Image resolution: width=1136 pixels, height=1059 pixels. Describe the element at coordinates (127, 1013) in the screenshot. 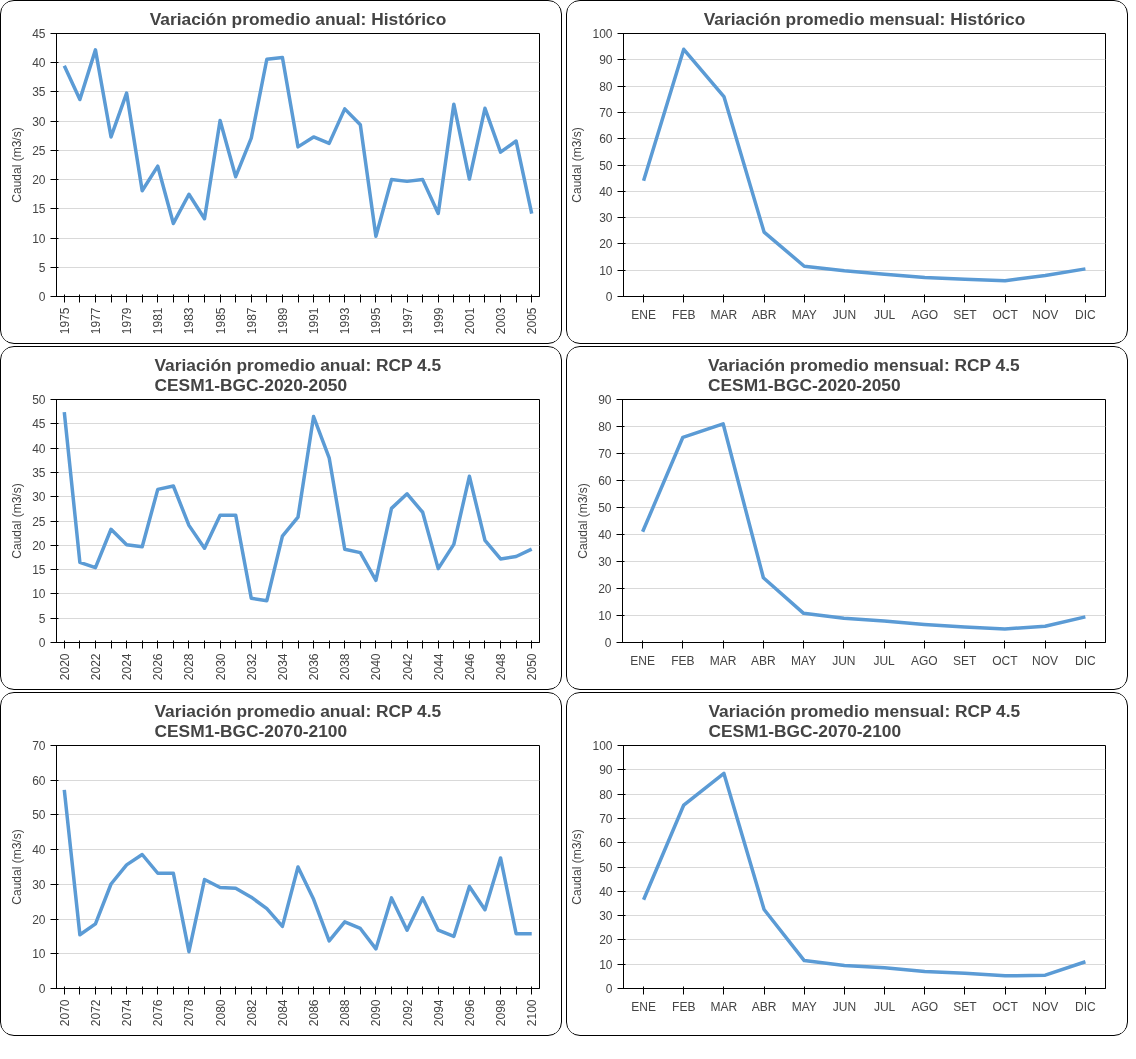

I see `x-tick-label: 2074` at that location.